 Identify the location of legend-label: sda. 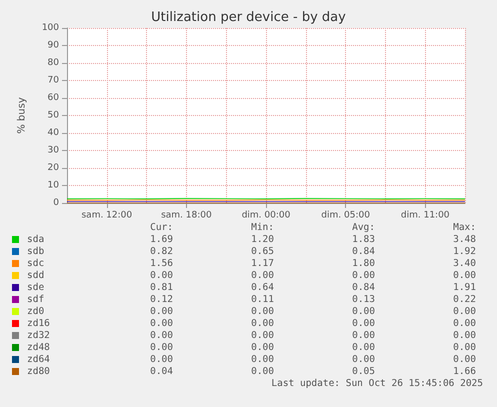
(36, 240).